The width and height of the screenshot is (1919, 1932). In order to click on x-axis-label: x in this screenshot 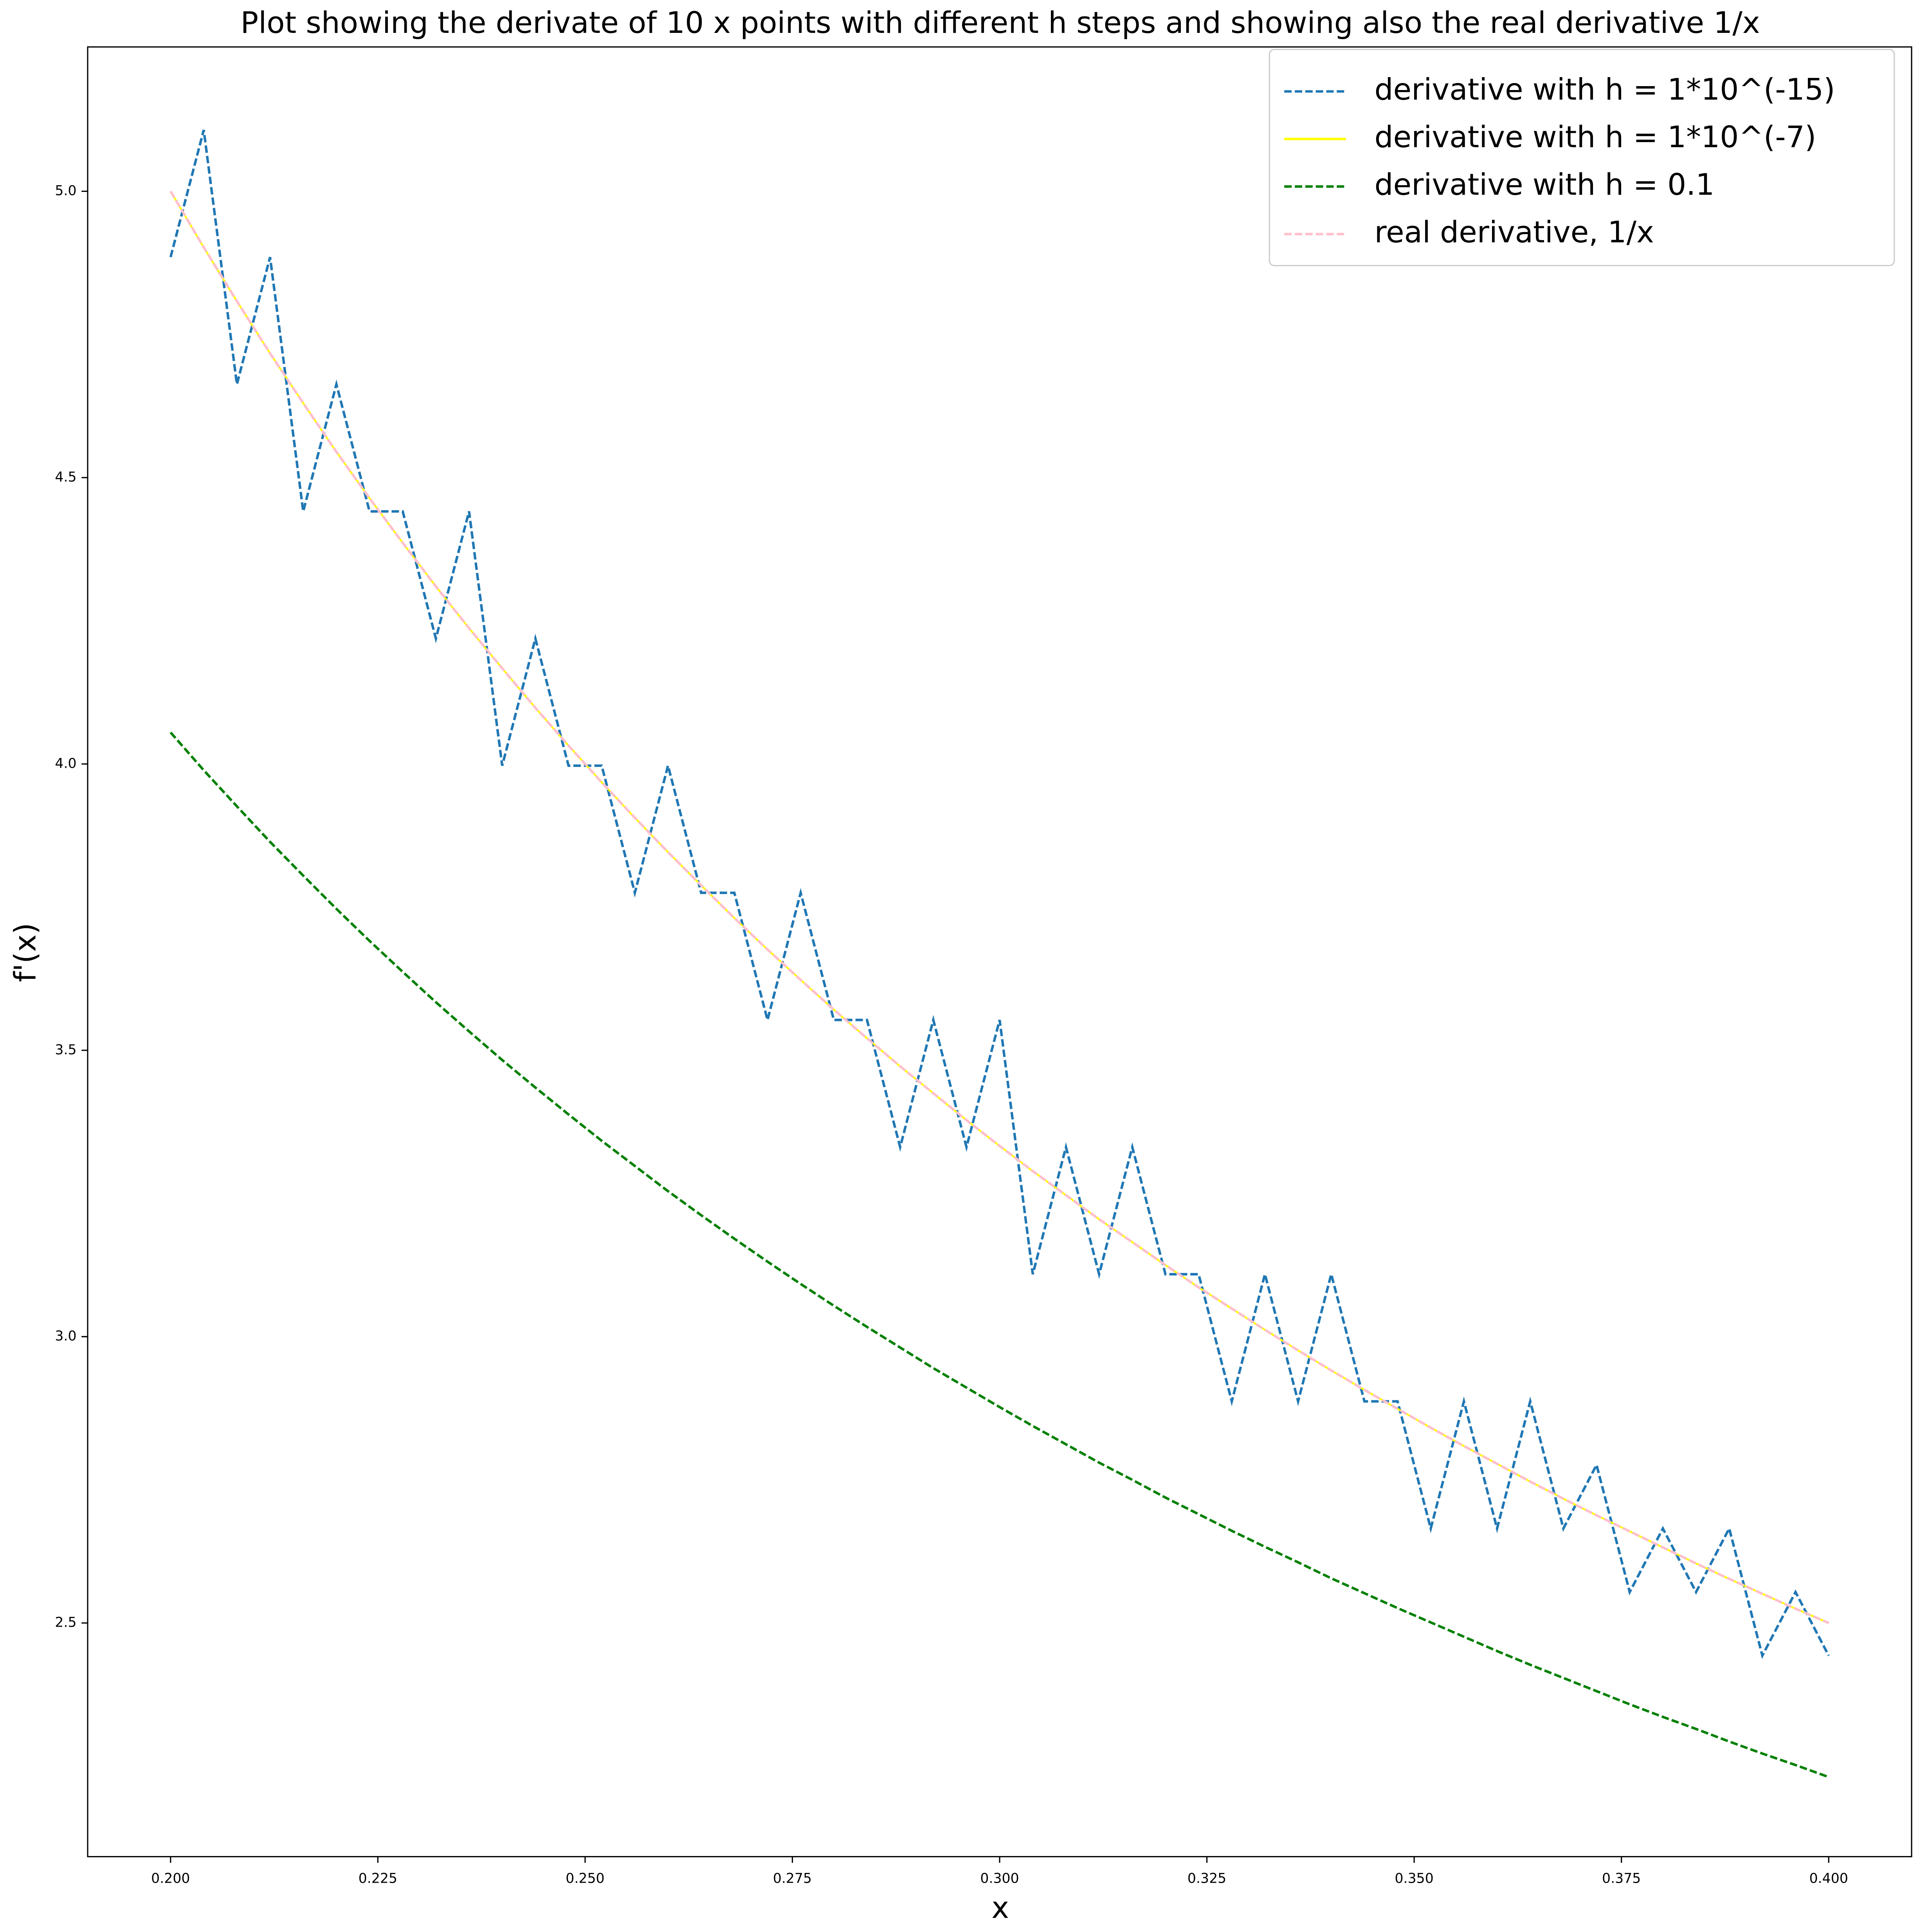, I will do `click(1000, 1908)`.